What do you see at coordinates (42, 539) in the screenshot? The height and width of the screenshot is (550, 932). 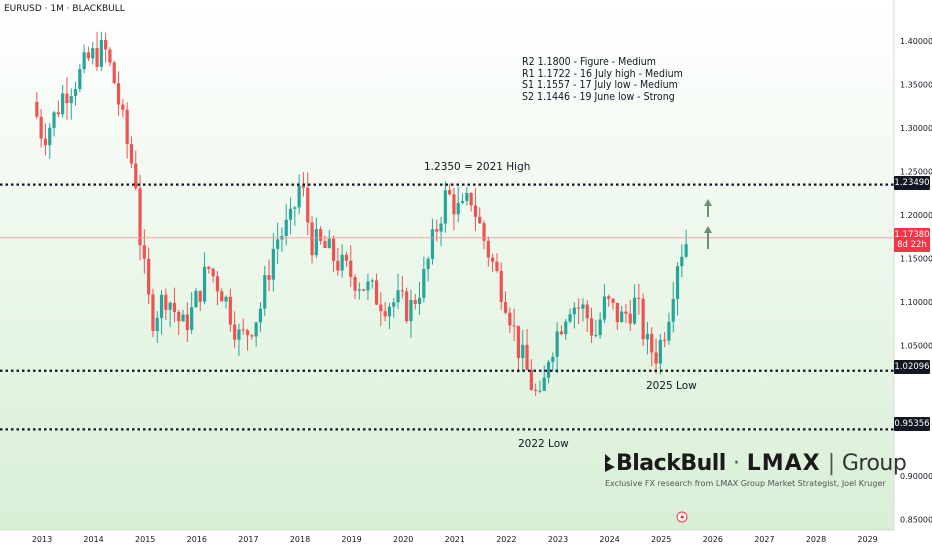 I see `x-tick-label: 2013` at bounding box center [42, 539].